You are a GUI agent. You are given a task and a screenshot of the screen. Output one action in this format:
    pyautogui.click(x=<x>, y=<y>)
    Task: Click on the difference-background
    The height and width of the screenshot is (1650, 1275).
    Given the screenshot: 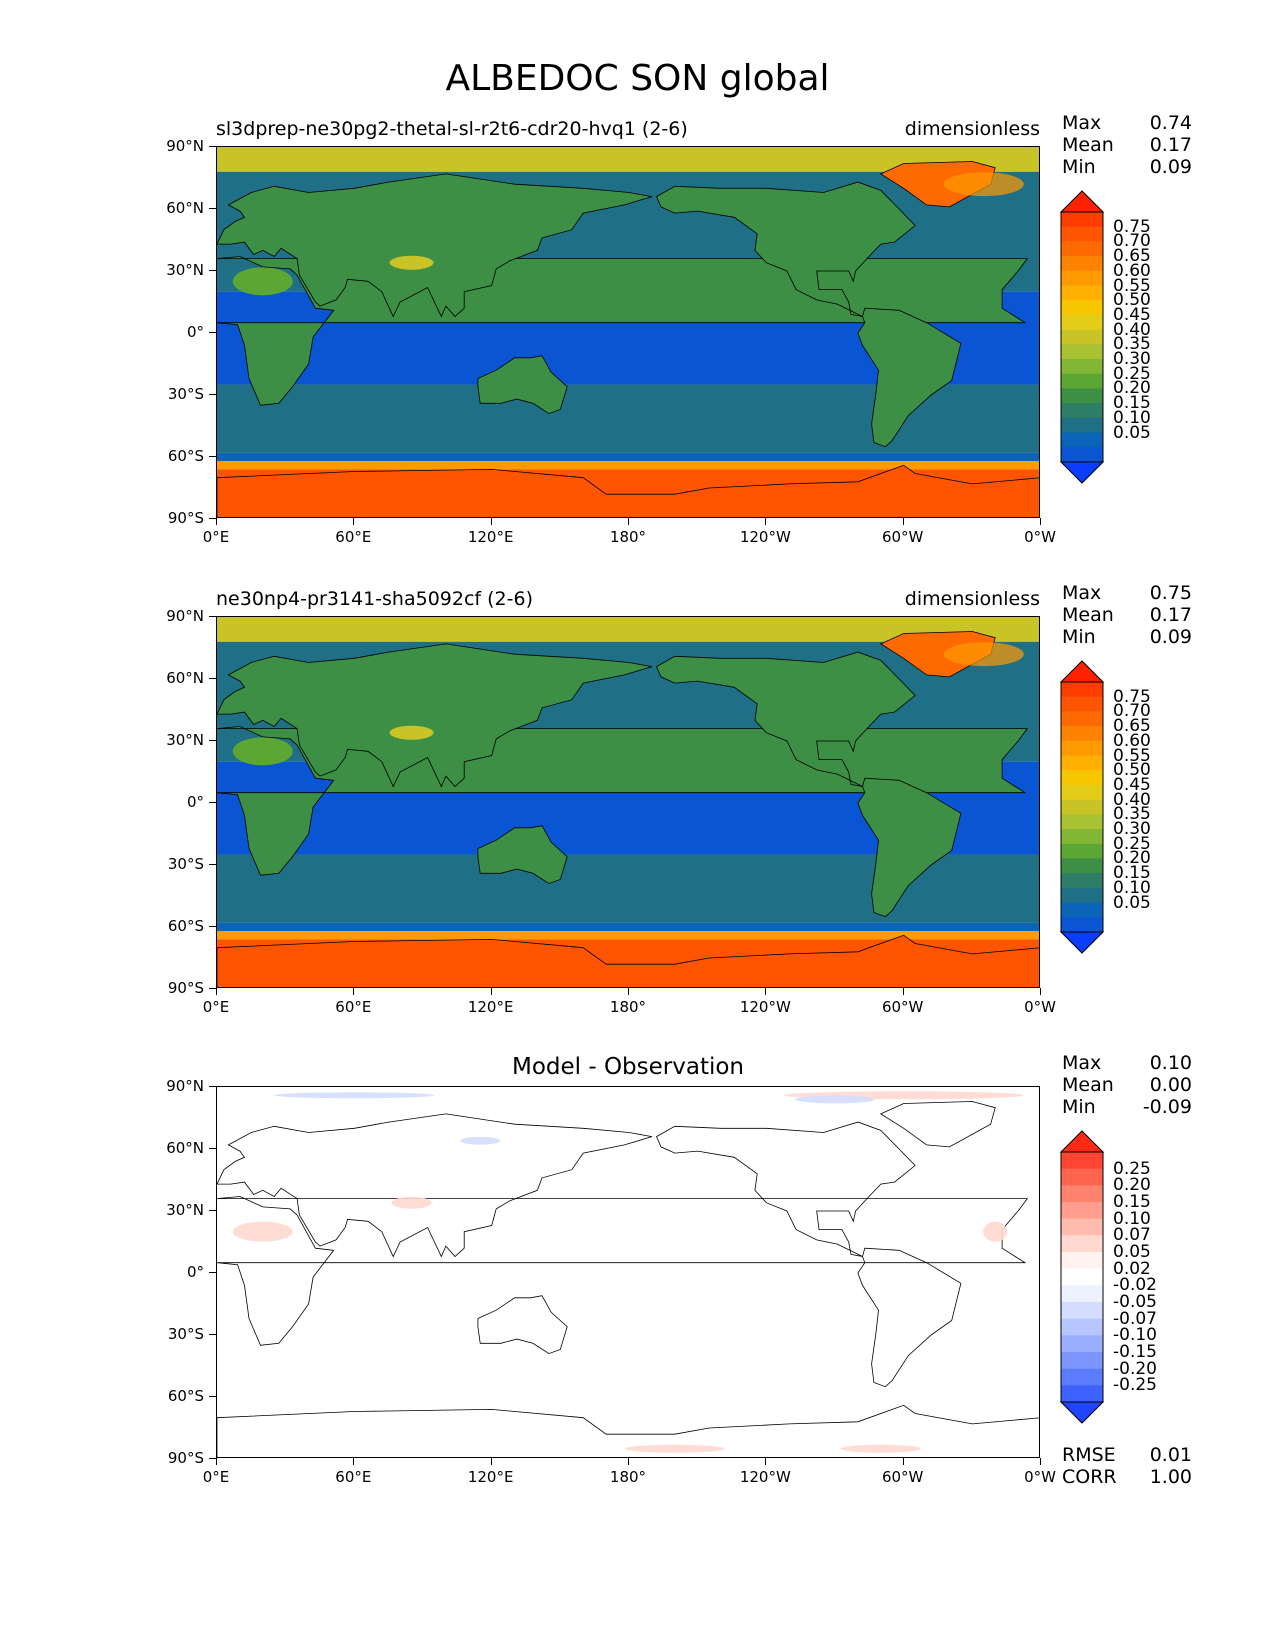 What is the action you would take?
    pyautogui.click(x=628, y=1272)
    